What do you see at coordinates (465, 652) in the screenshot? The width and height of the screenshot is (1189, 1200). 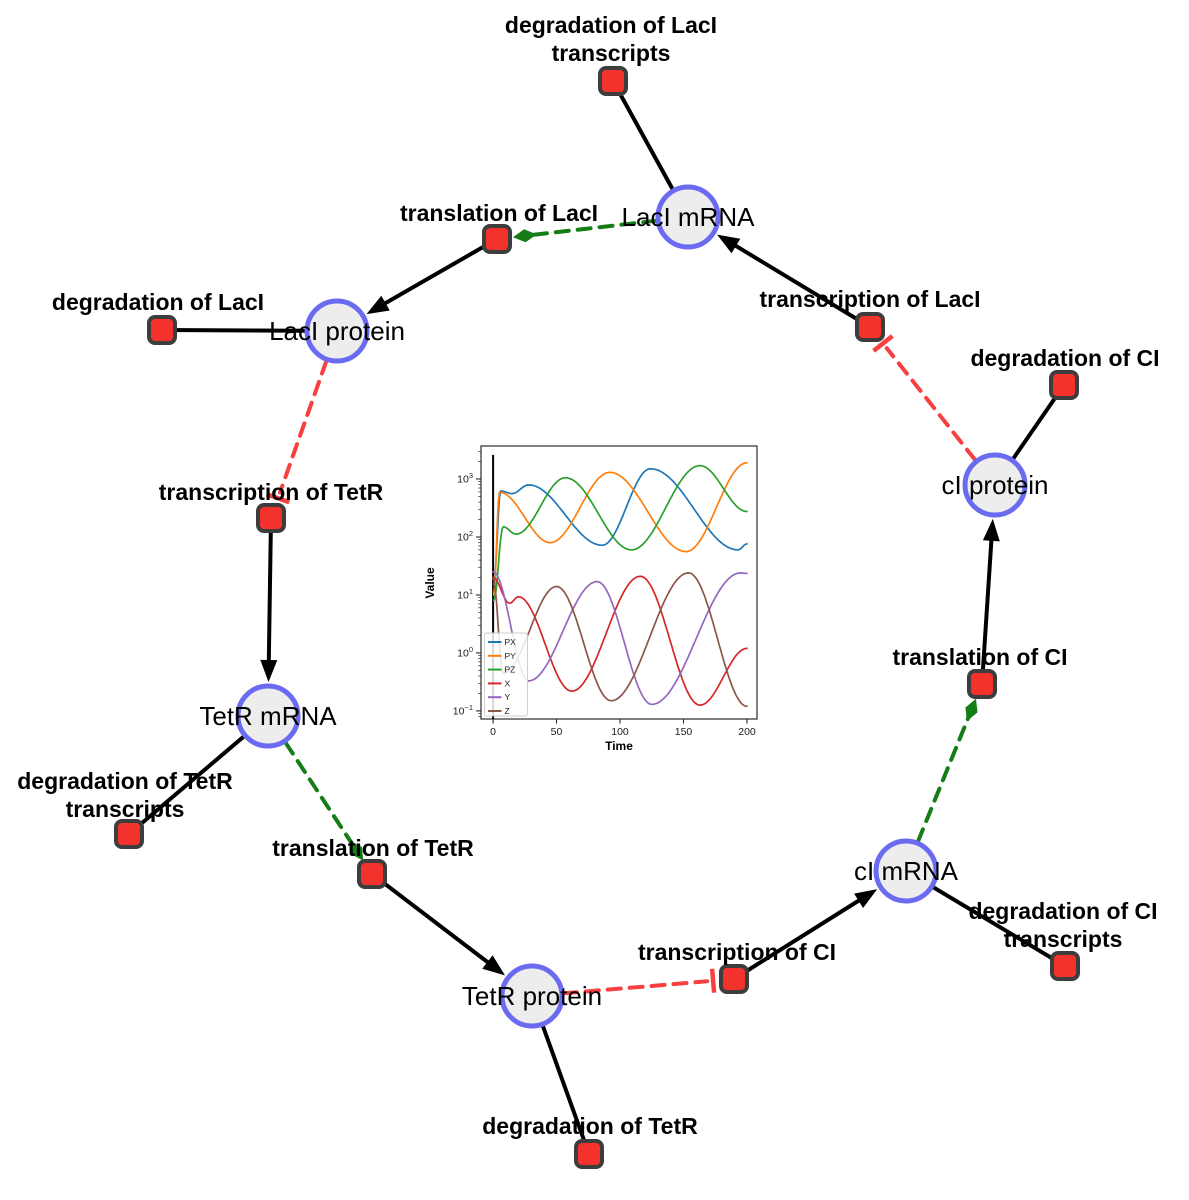 I see `y-tick-label: 10⁰` at bounding box center [465, 652].